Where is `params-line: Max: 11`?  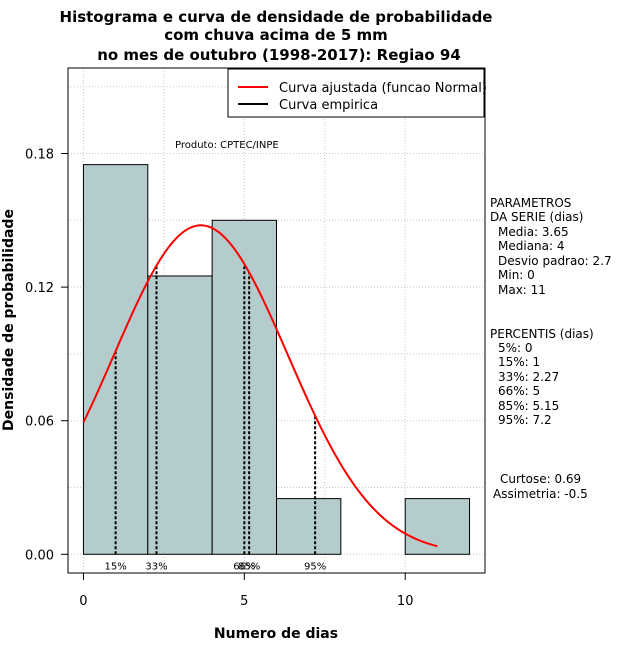
params-line: Max: 11 is located at coordinates (522, 290).